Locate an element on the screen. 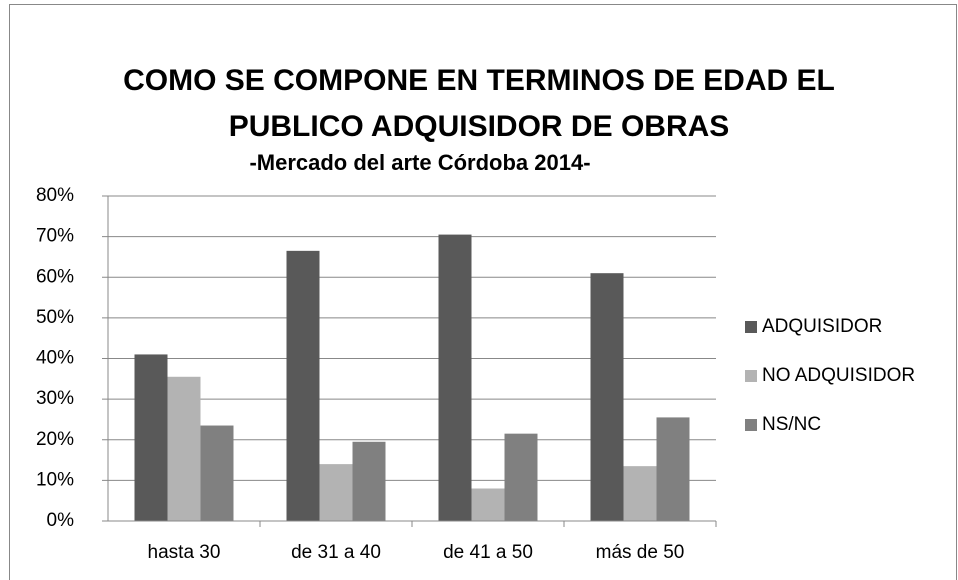  y-tick-label: 50% is located at coordinates (55, 317).